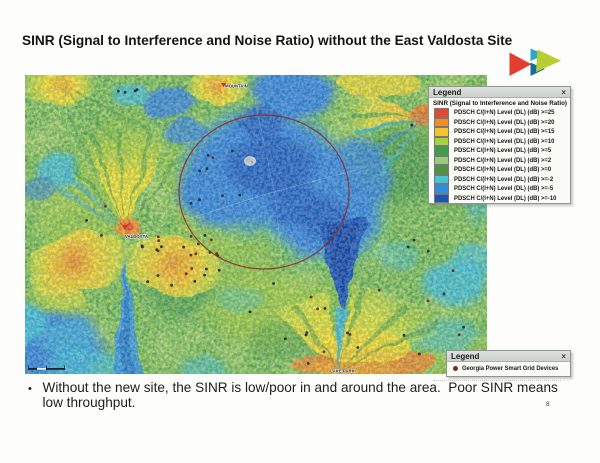 Image resolution: width=600 pixels, height=463 pixels. Describe the element at coordinates (250, 161) in the screenshot. I see `map-highlight-splotch` at that location.